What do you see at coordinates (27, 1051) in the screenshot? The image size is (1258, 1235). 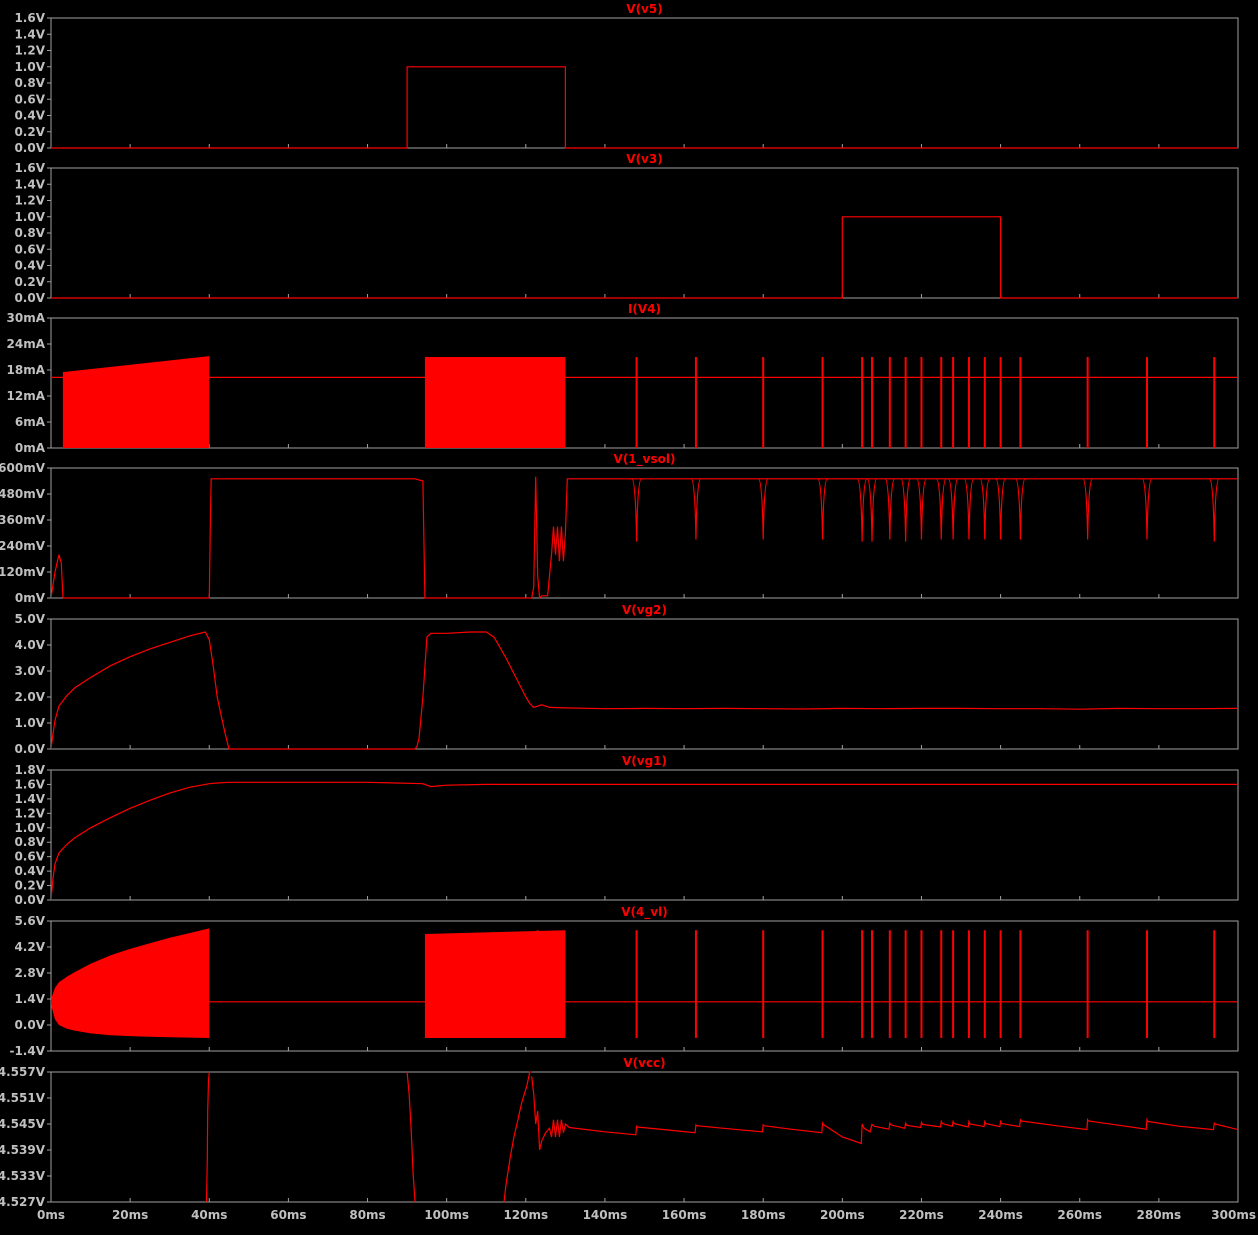 I see `y-tick-label: -1.4V` at bounding box center [27, 1051].